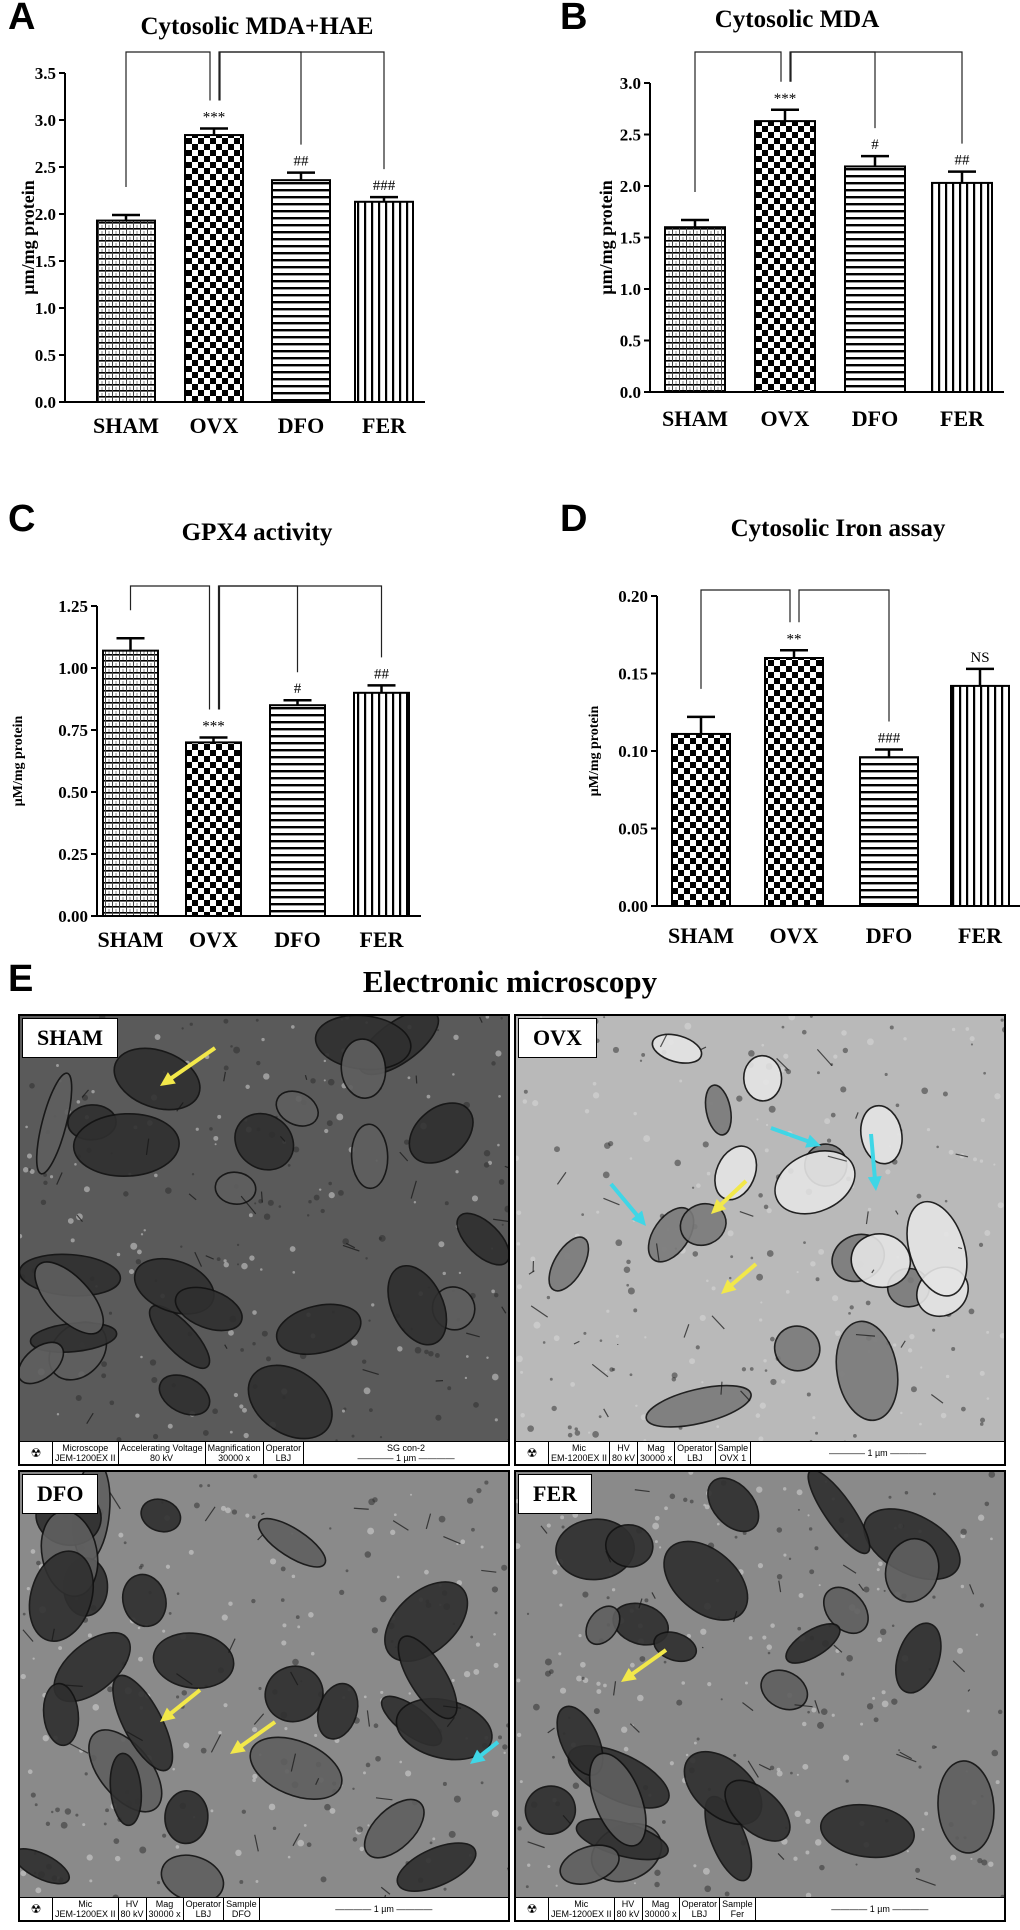 This screenshot has height=1930, width=1020. What do you see at coordinates (630, 135) in the screenshot?
I see `chart-b-ytick-label: 2.5` at bounding box center [630, 135].